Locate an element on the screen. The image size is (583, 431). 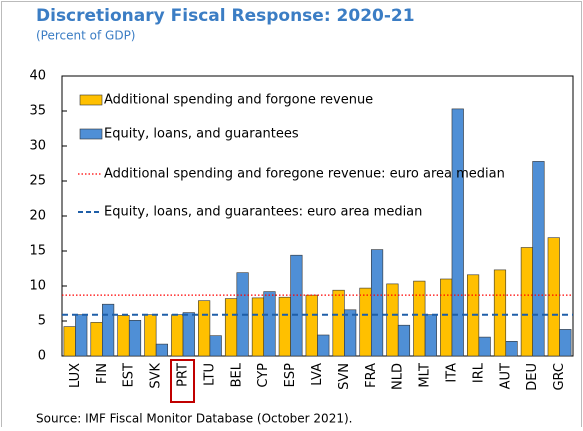
y-tick-label: 40 is located at coordinates (37, 76).